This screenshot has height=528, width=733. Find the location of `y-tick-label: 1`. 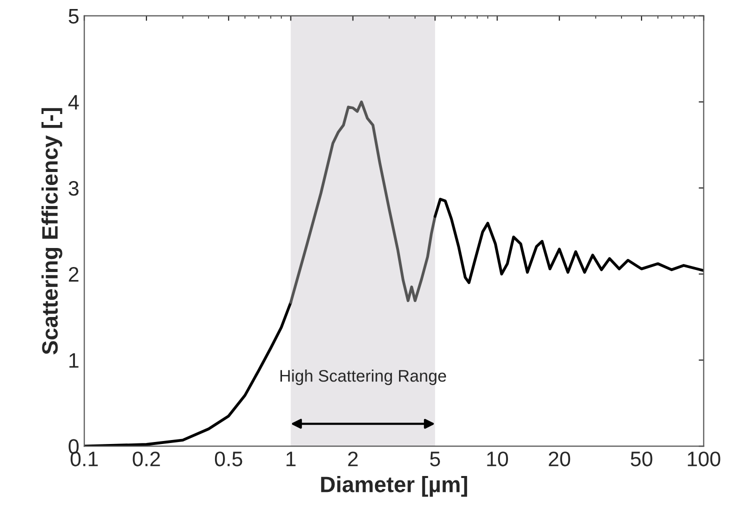

y-tick-label: 1 is located at coordinates (73, 360).